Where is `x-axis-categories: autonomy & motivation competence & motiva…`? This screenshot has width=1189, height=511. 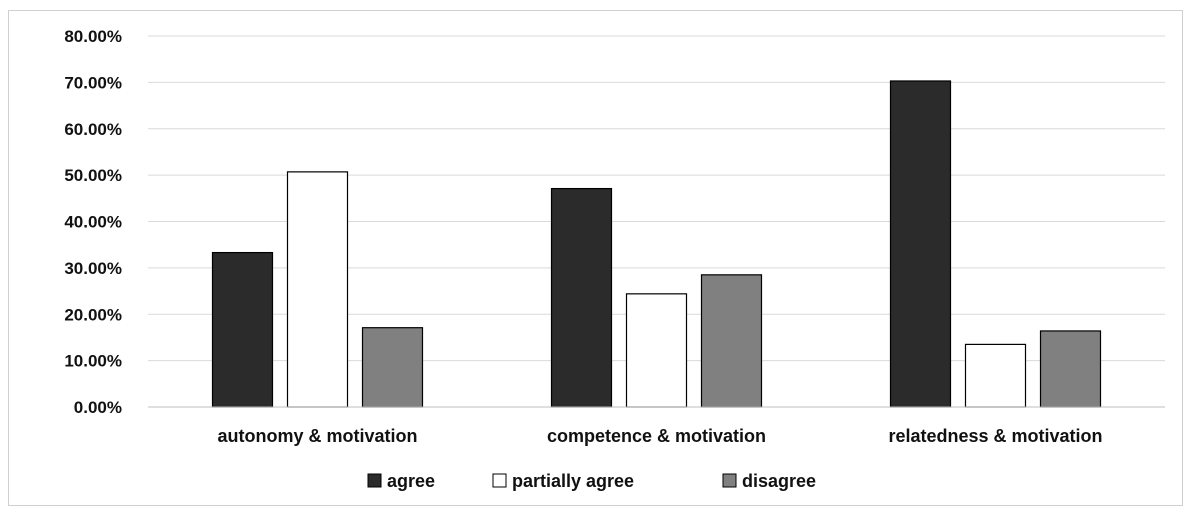
x-axis-categories: autonomy & motivation competence & motiva… is located at coordinates (659, 436).